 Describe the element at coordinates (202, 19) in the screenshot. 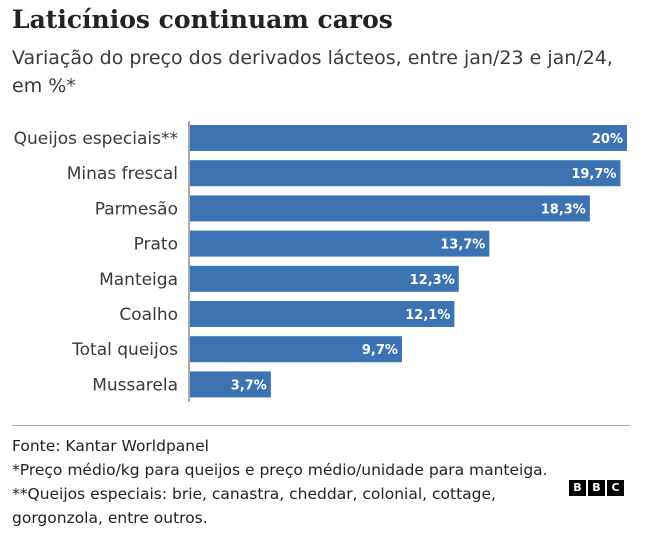

I see `chart-title: Laticínios continuam caros` at that location.